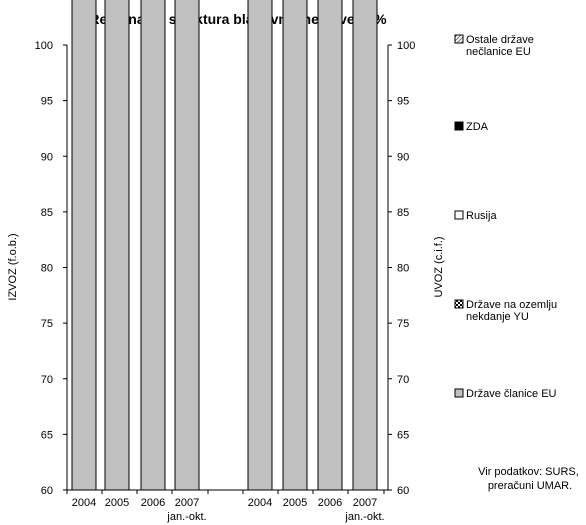  I want to click on bar-segment-izvoz-2004-s0, so click(84, 245).